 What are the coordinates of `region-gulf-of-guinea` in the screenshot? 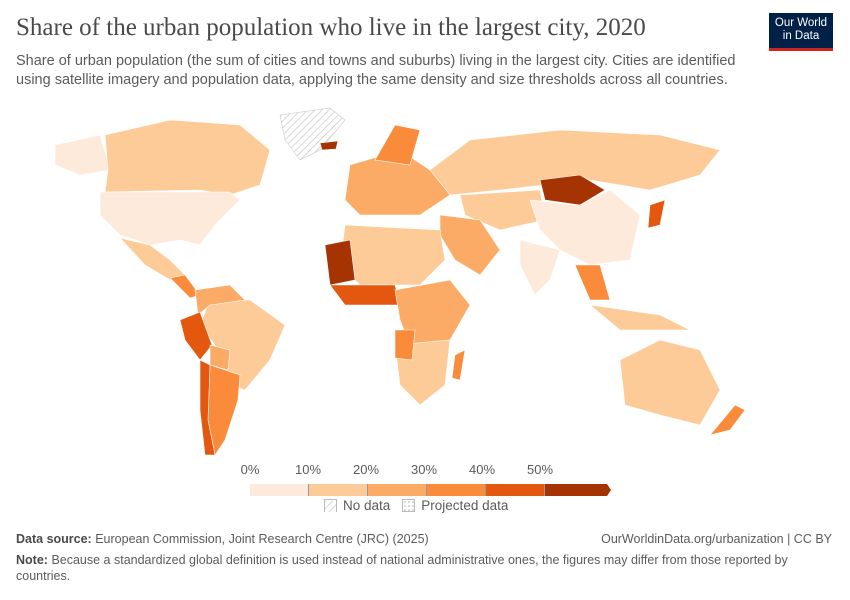 It's located at (365, 295).